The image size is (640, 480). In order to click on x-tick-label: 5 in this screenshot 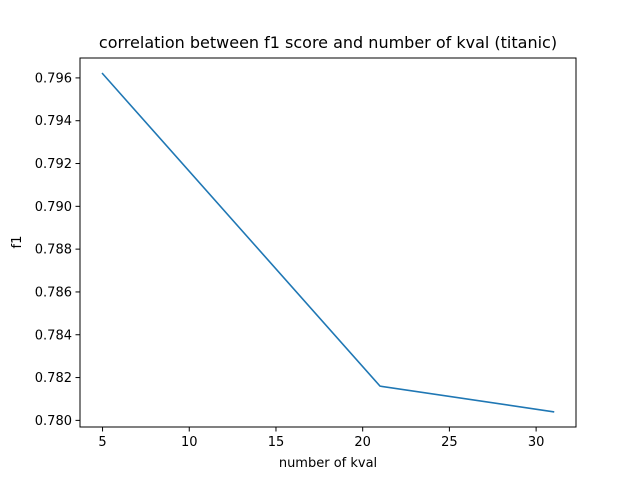, I will do `click(102, 442)`.